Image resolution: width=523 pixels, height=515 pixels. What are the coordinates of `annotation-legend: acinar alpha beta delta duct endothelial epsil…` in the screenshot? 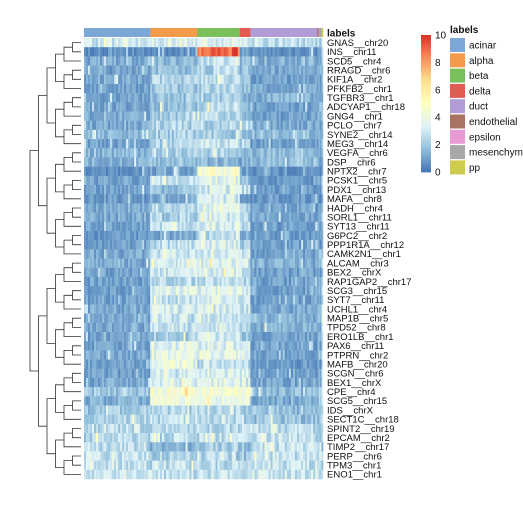 It's located at (486, 106).